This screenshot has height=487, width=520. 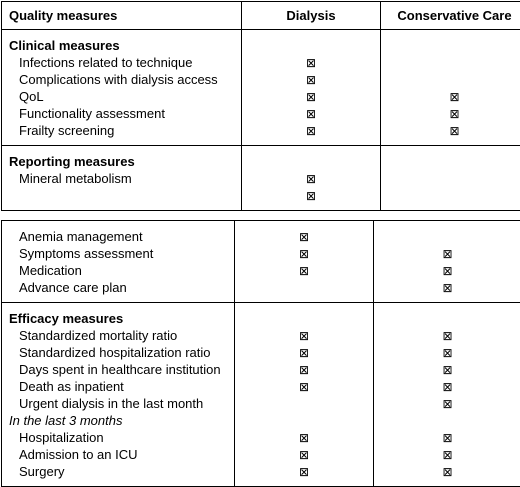 What do you see at coordinates (106, 62) in the screenshot?
I see `measure-label: Infections related to technique` at bounding box center [106, 62].